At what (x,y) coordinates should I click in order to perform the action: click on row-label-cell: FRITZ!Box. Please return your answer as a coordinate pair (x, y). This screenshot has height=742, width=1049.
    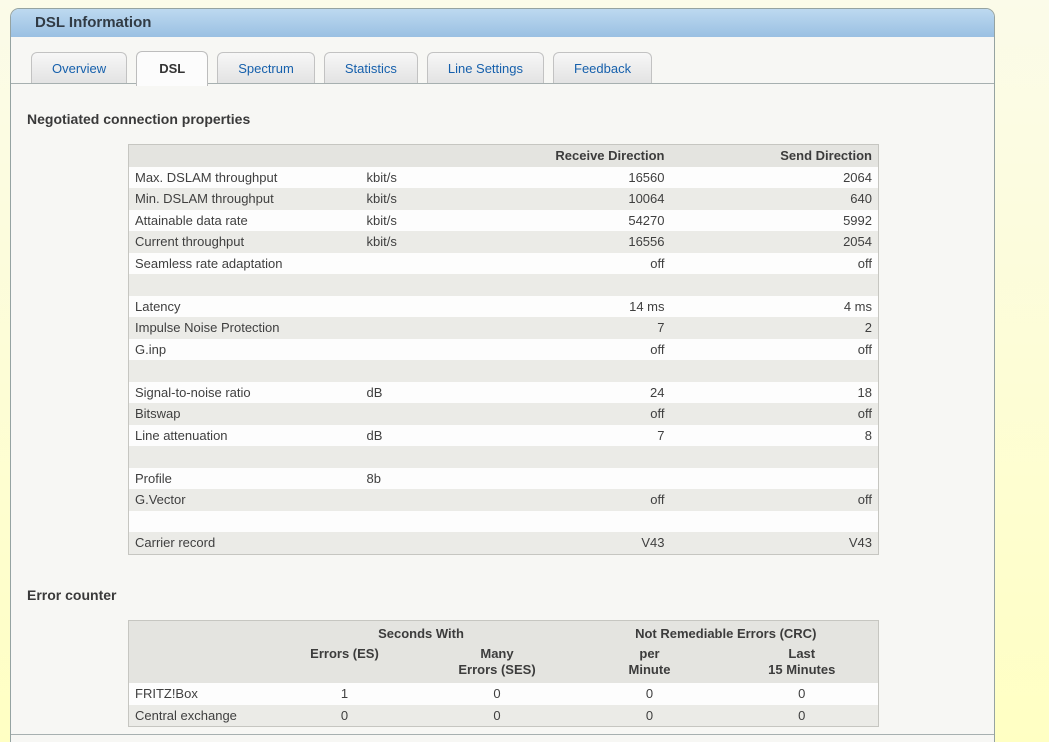
    Looking at the image, I should click on (166, 693).